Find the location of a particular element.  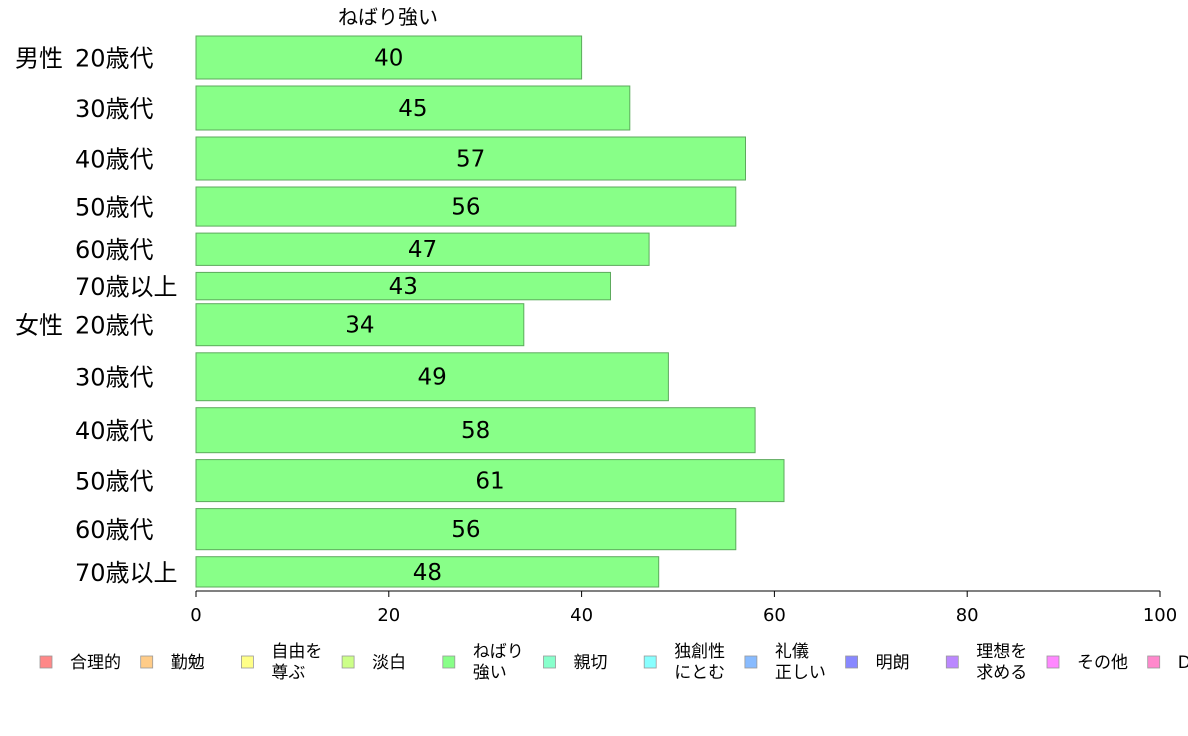

bar-value-label: 45 is located at coordinates (412, 109).